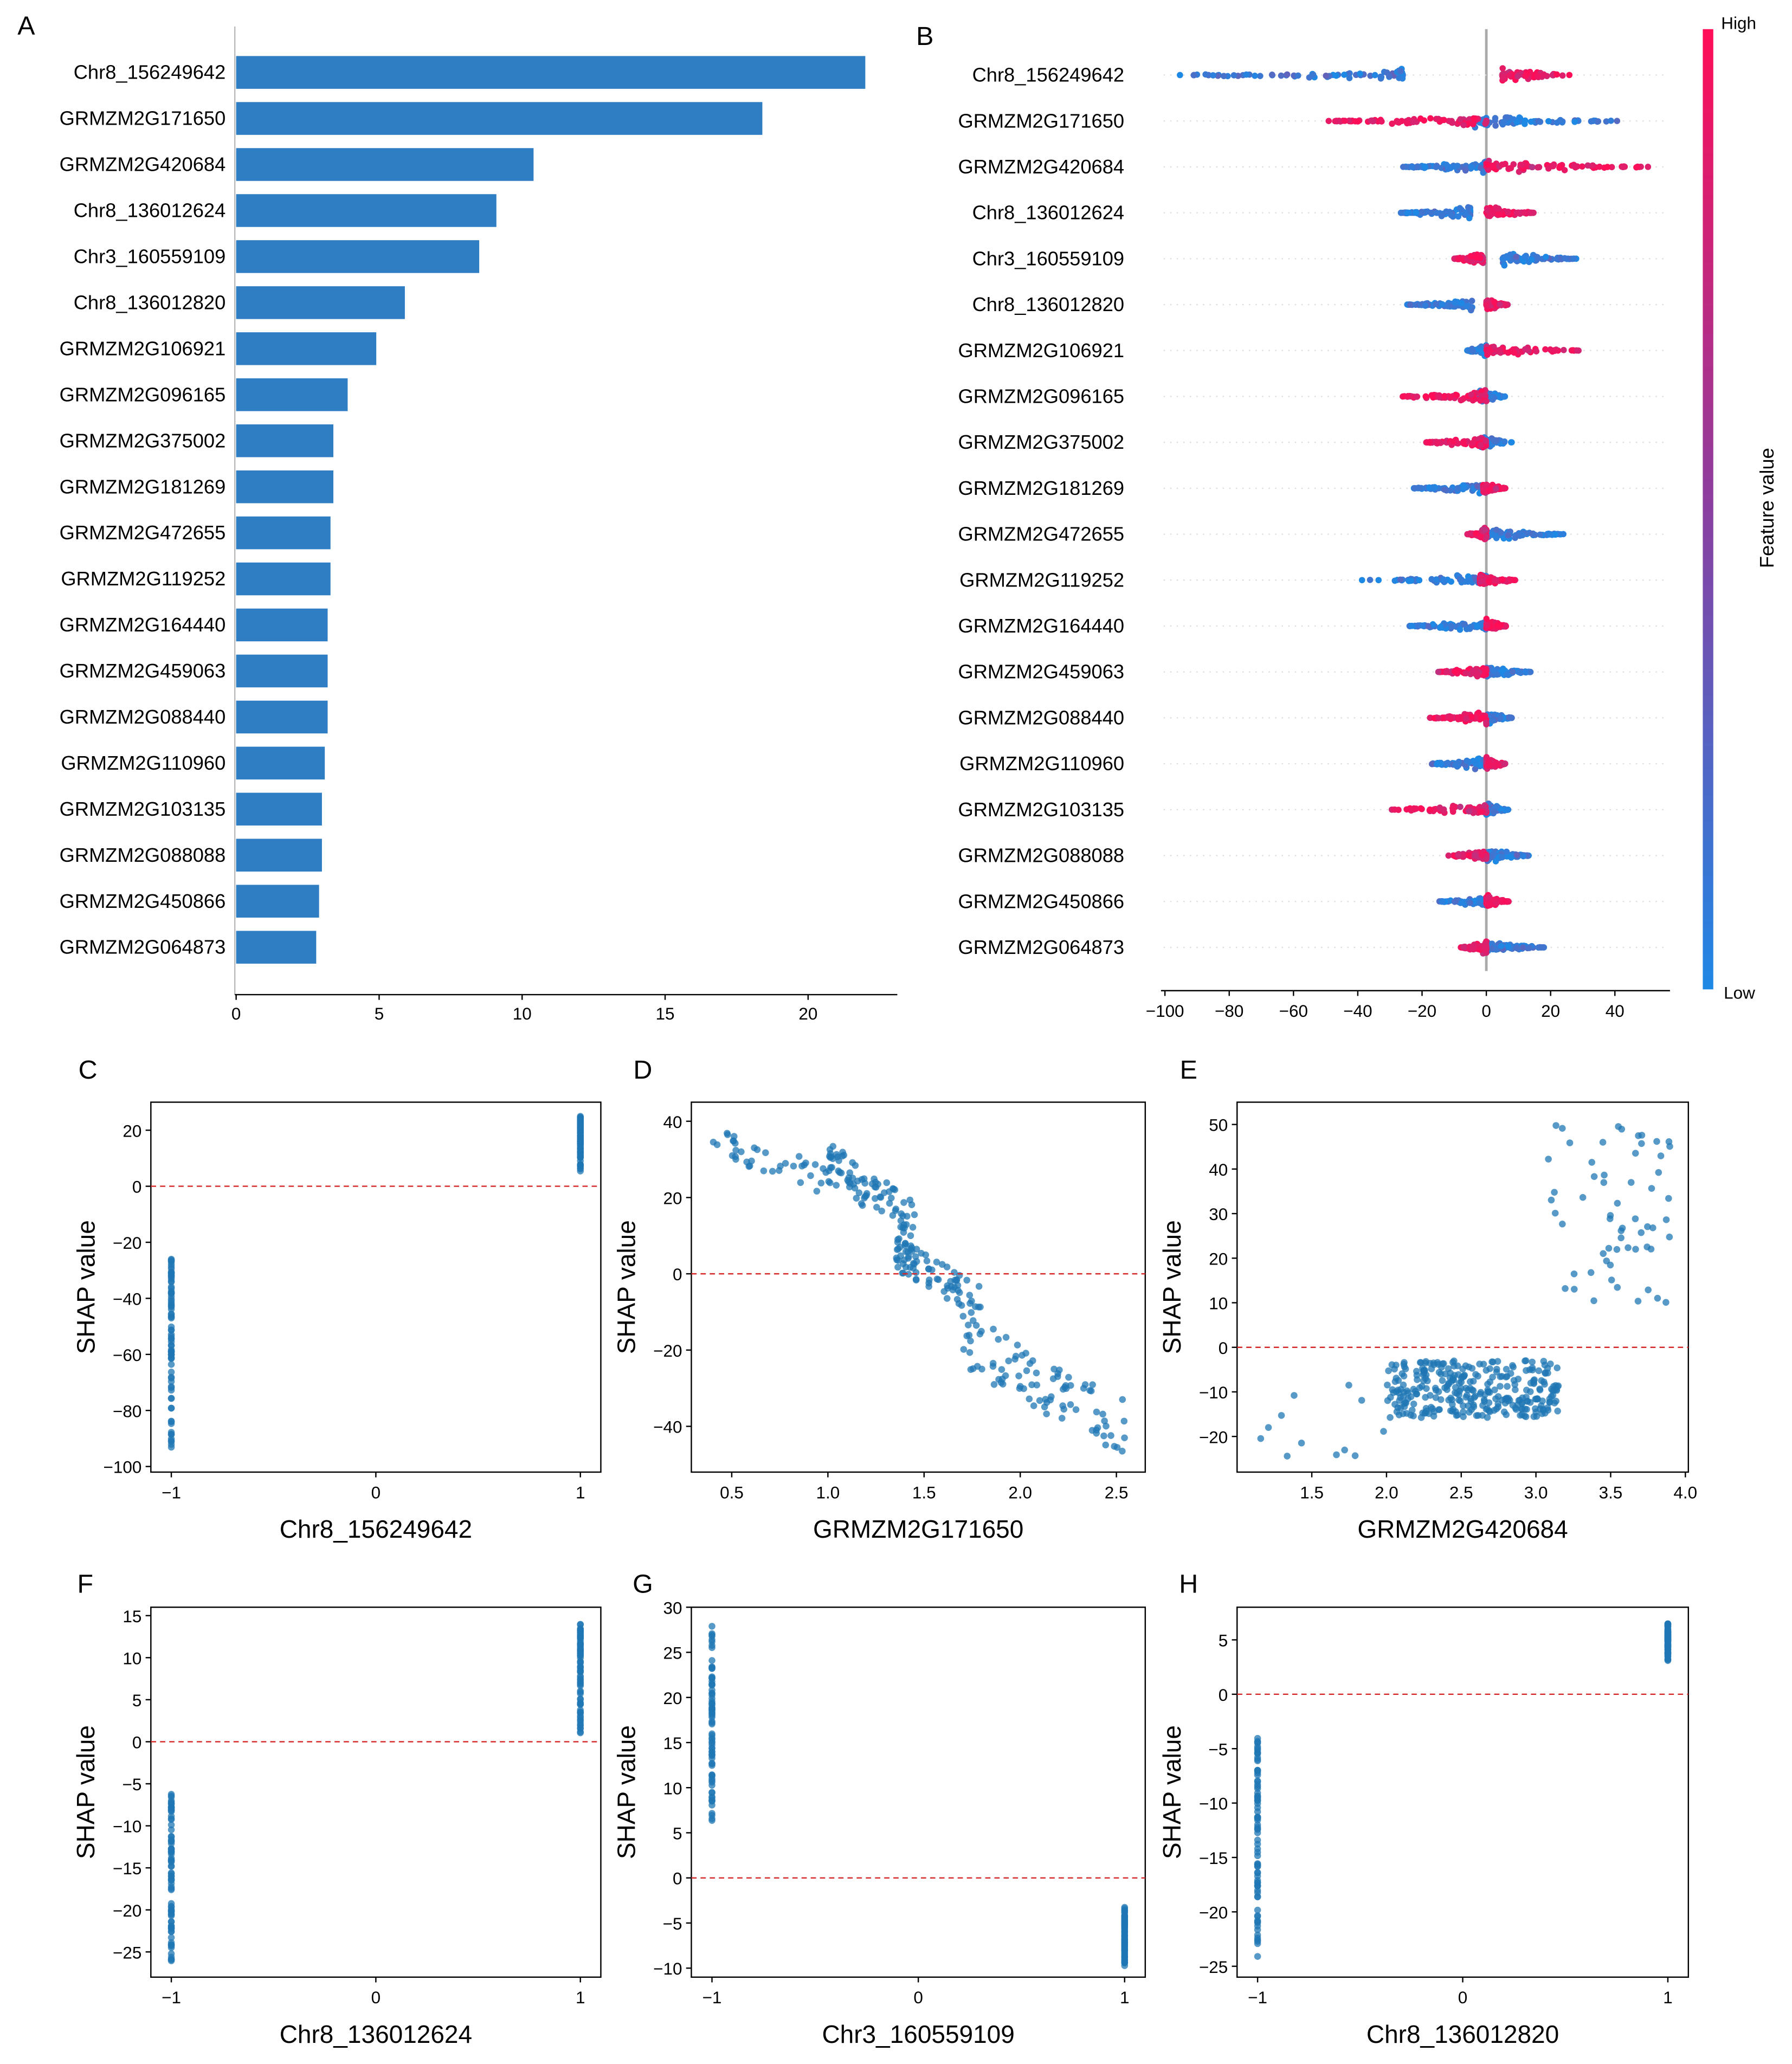 The image size is (1792, 2064). Describe the element at coordinates (1041, 396) in the screenshot. I see `feature-label: GRMZM2G096165` at that location.